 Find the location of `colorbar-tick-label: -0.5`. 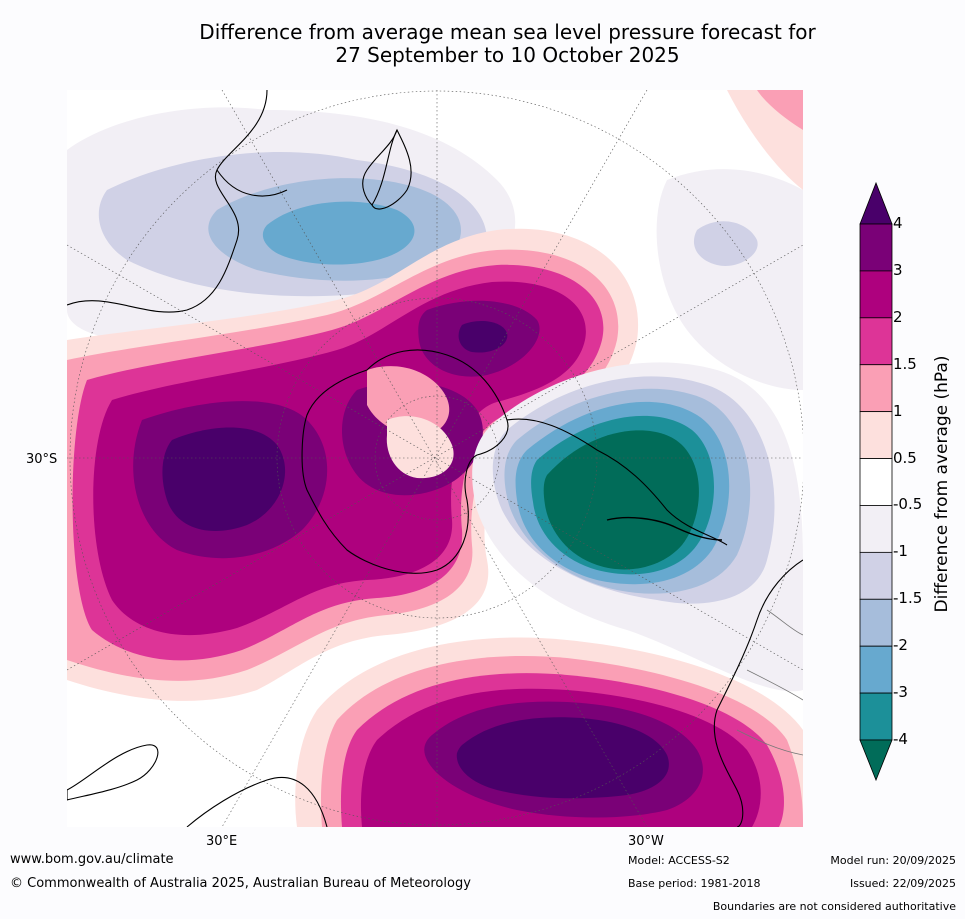

colorbar-tick-label: -0.5 is located at coordinates (908, 504).